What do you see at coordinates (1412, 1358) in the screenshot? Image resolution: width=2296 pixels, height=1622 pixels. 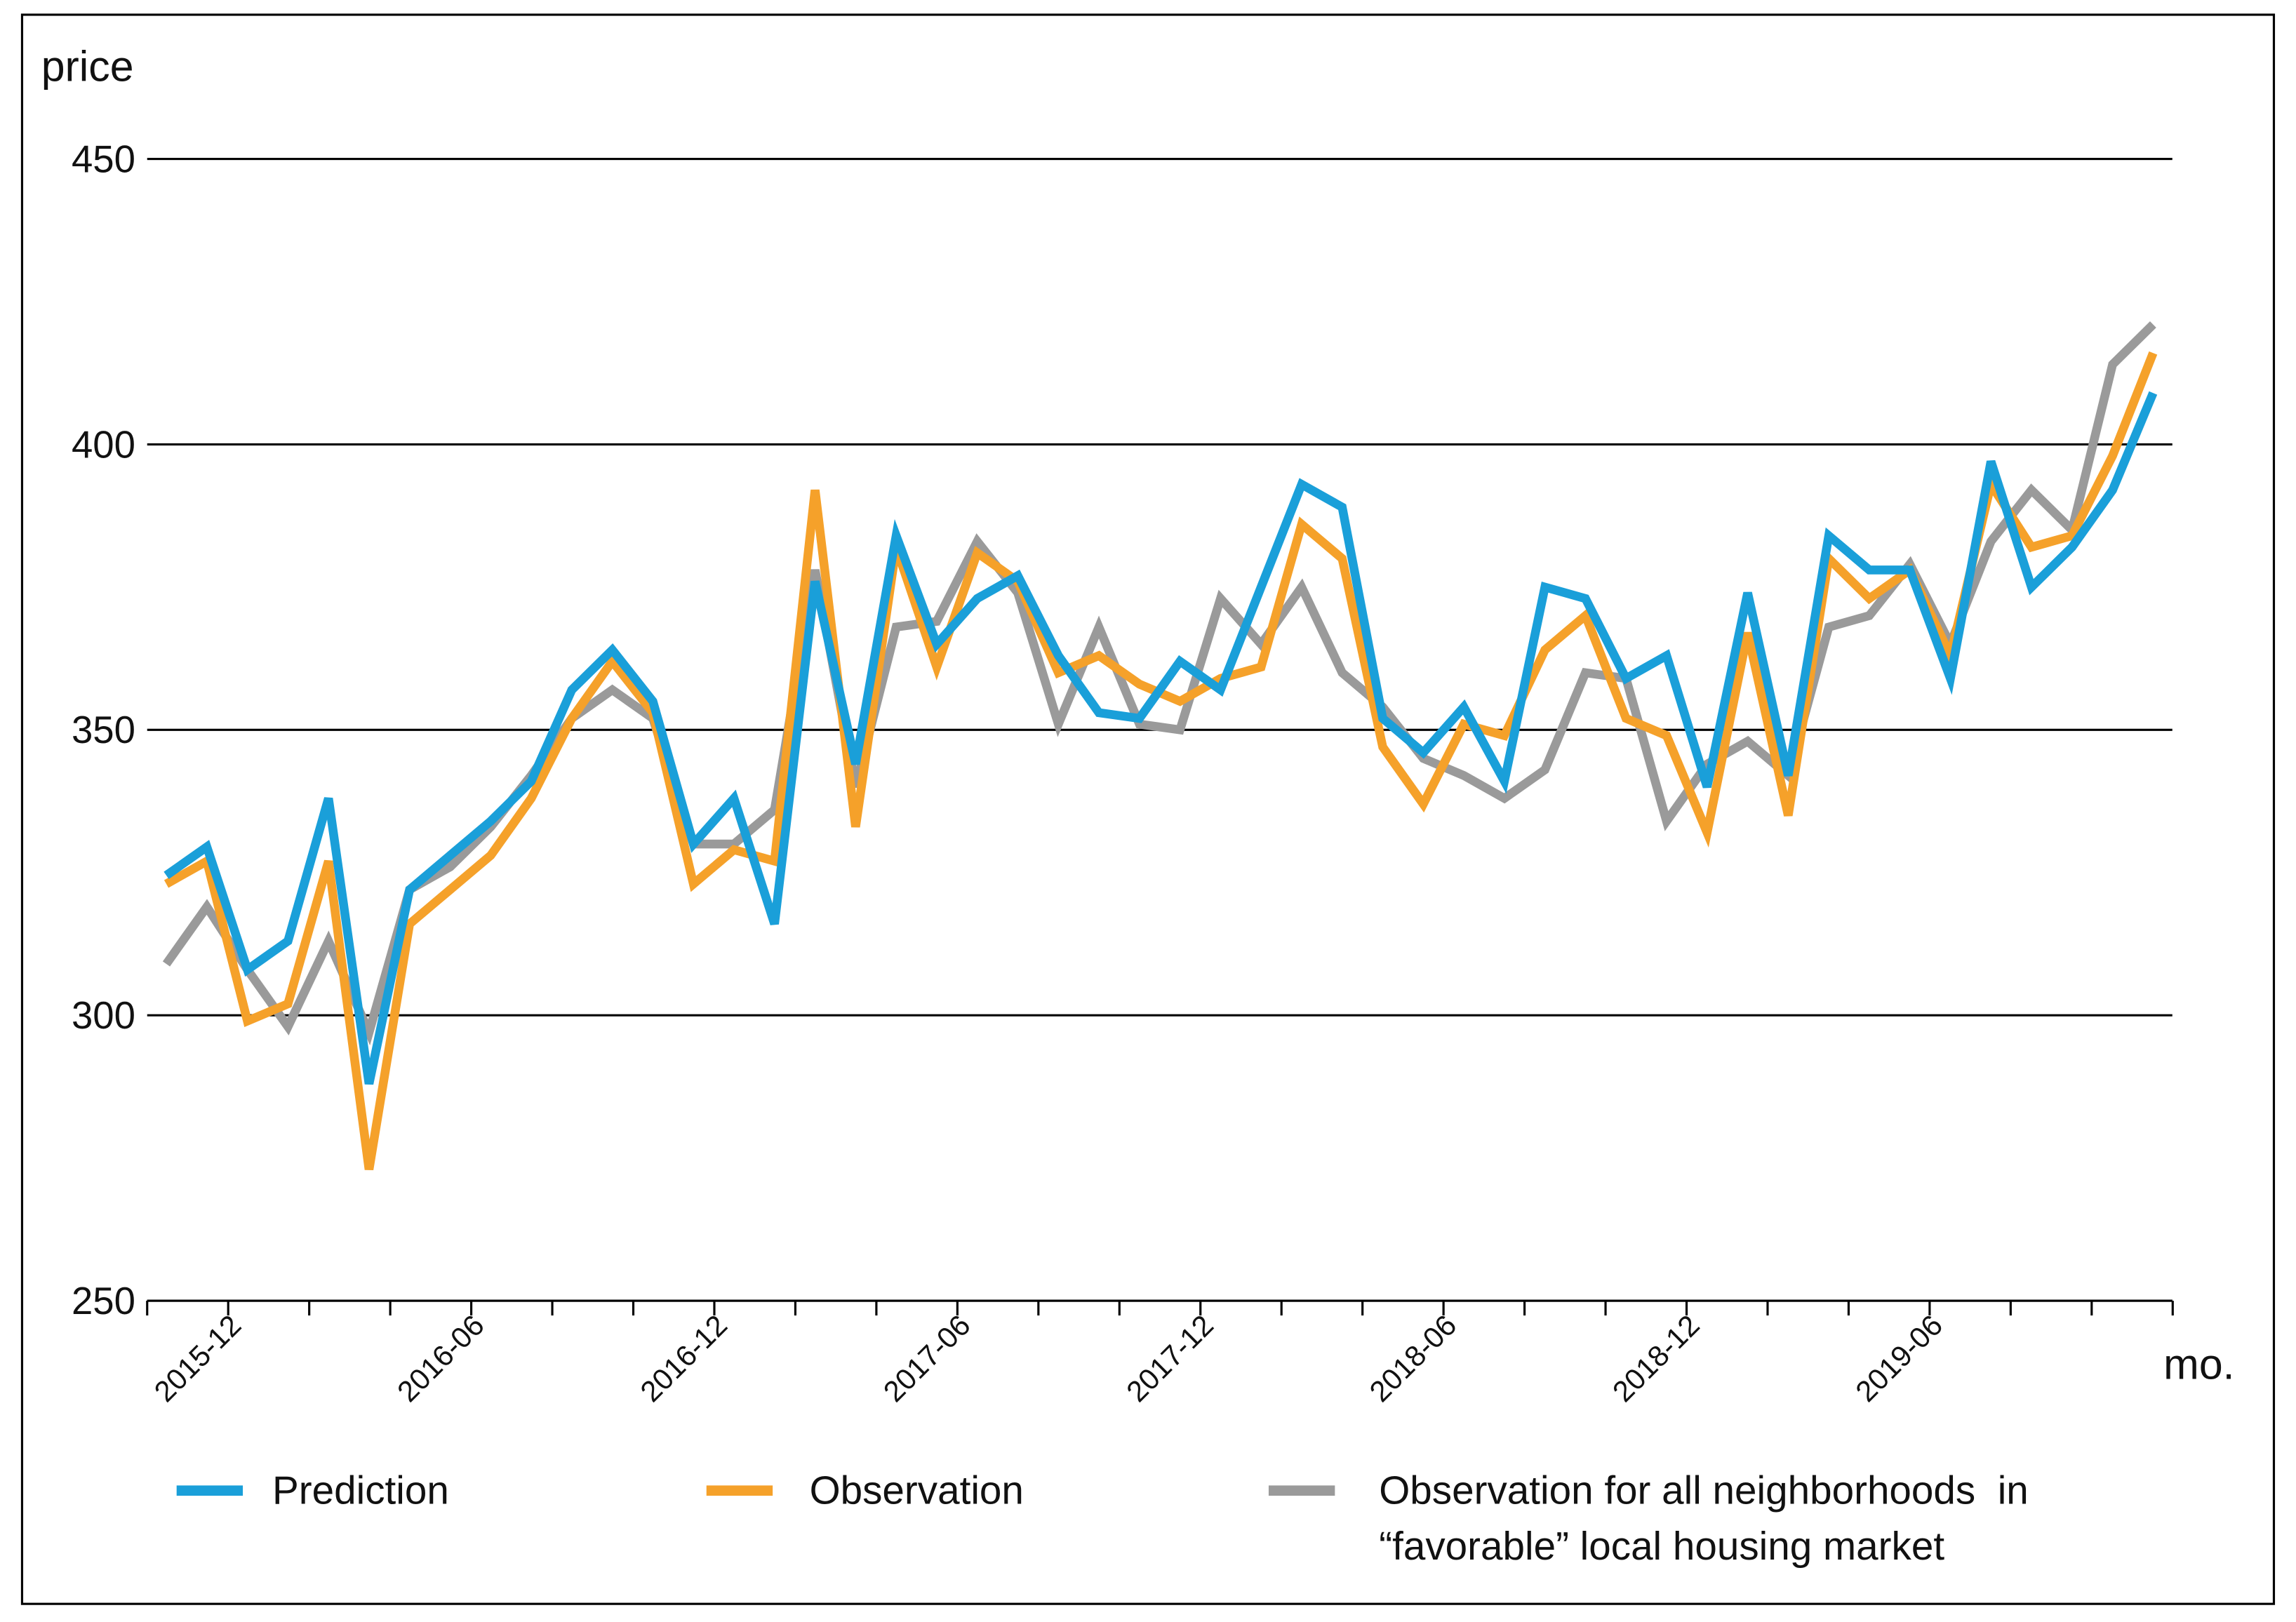 I see `x-tick-label: 2018-06` at bounding box center [1412, 1358].